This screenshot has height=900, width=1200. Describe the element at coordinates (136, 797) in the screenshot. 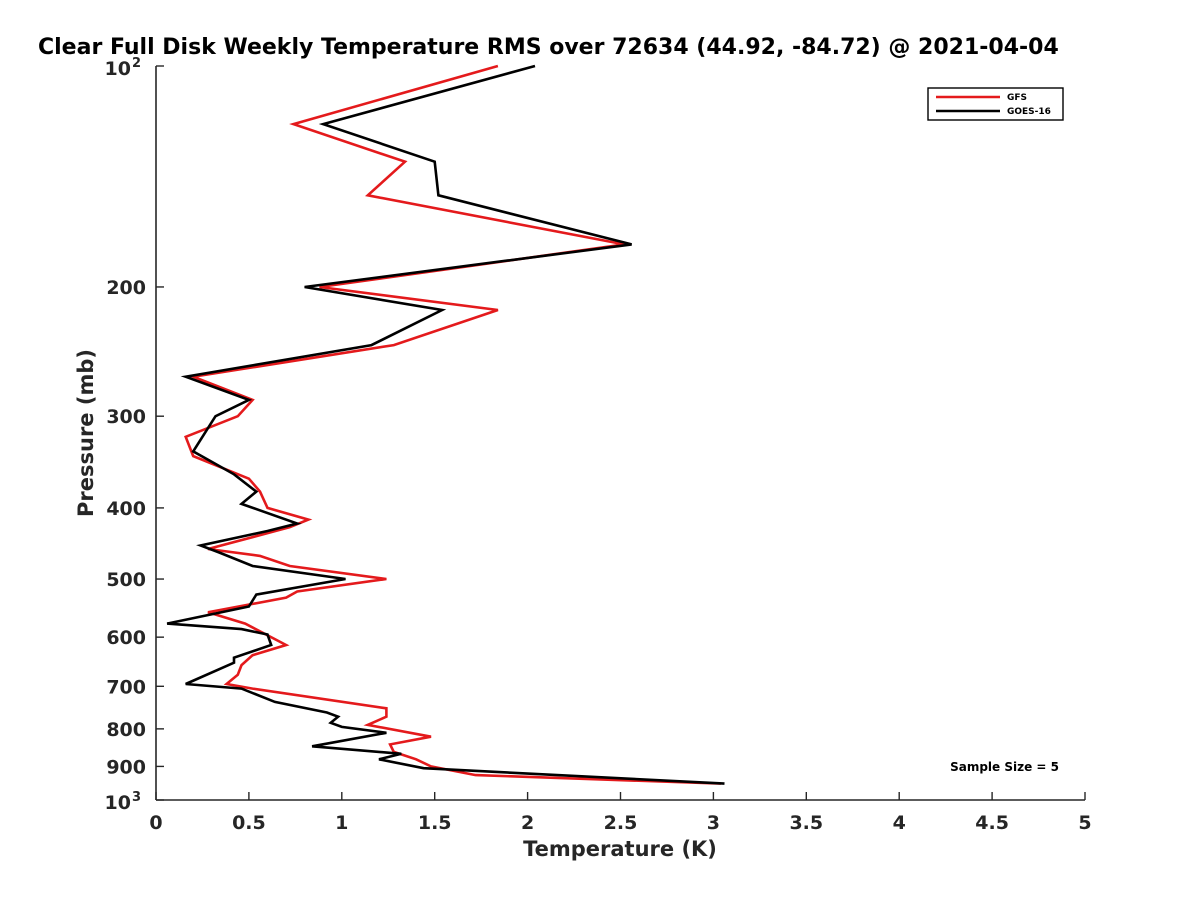

I see `y-tick-label-exponent: 3` at that location.